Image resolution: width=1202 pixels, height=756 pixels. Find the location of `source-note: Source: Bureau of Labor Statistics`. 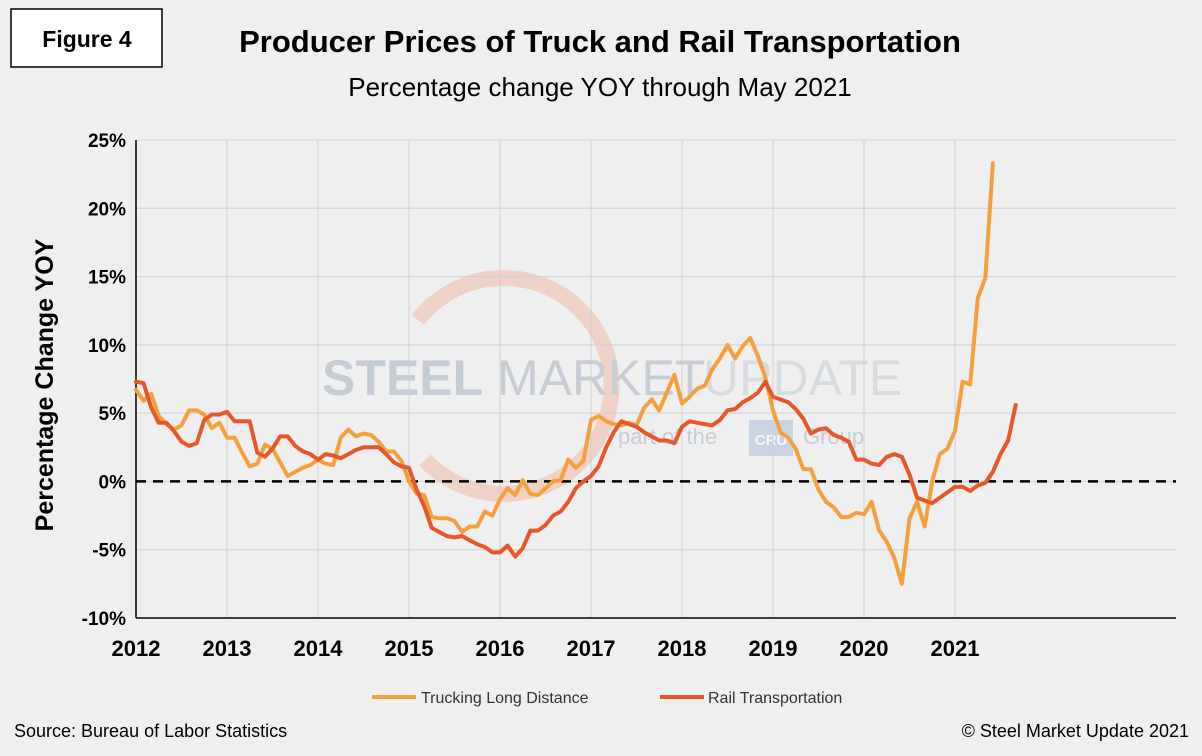

source-note: Source: Bureau of Labor Statistics is located at coordinates (150, 731).